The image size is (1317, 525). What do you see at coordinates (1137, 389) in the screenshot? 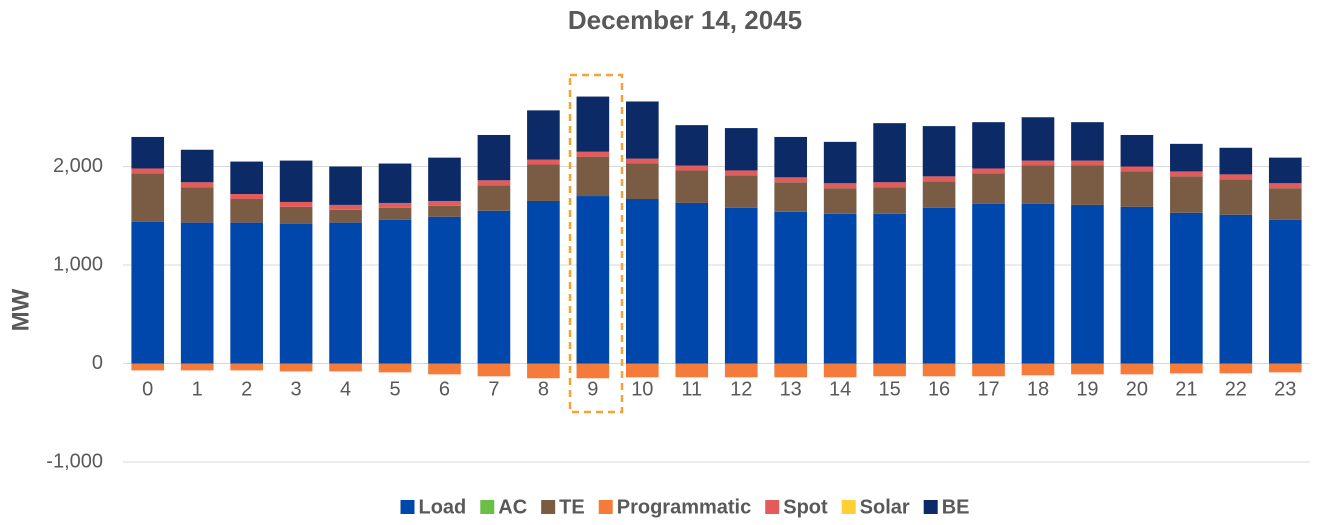
I see `x-tick-label: 20` at bounding box center [1137, 389].